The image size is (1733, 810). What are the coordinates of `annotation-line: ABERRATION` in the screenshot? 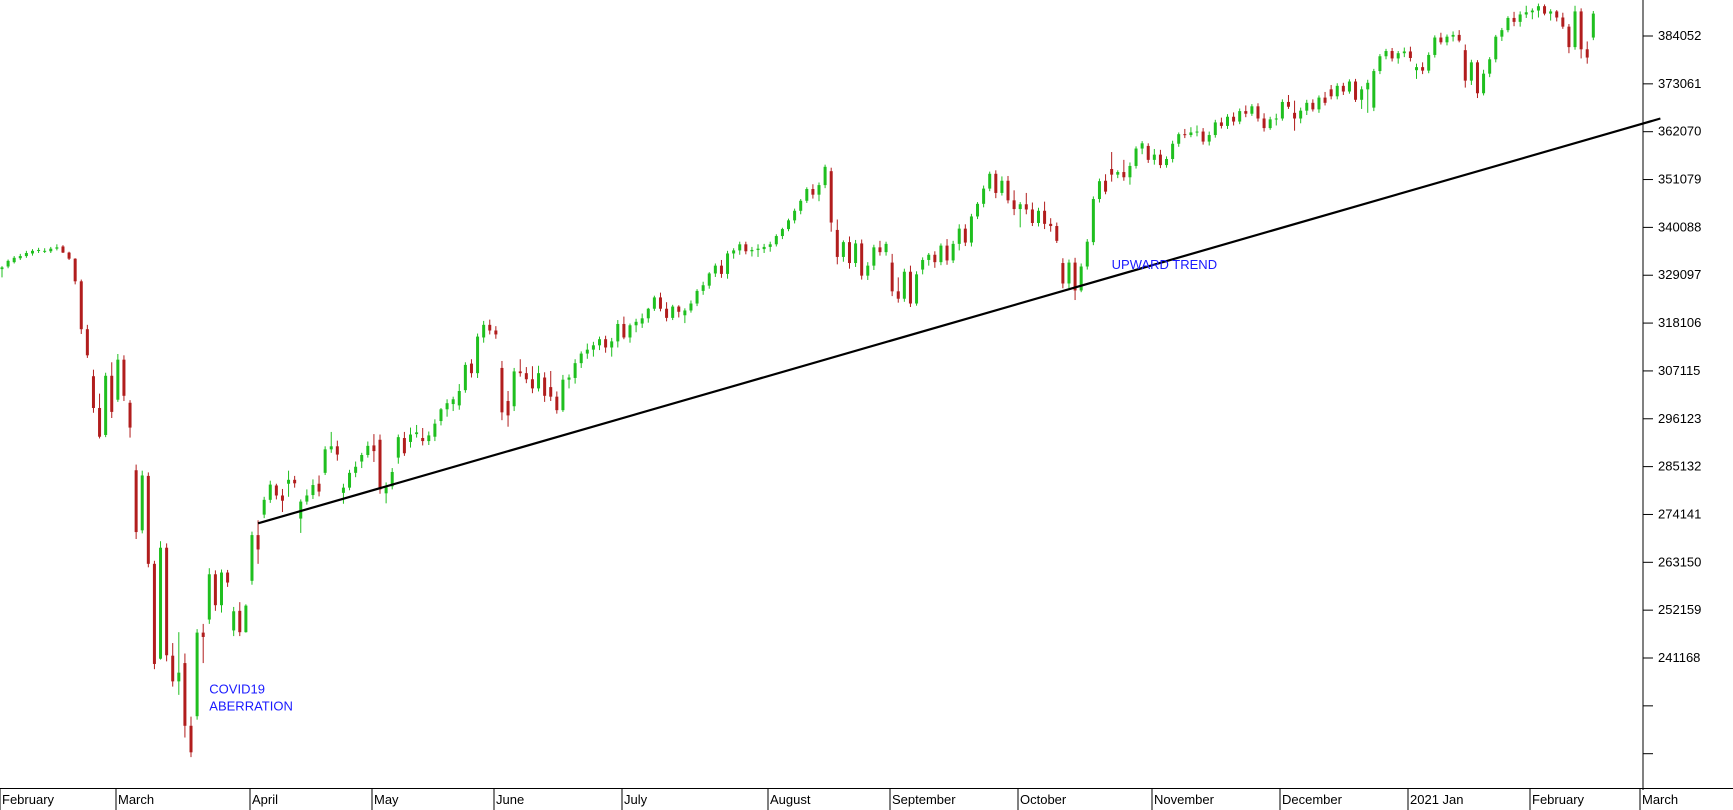 It's located at (251, 706).